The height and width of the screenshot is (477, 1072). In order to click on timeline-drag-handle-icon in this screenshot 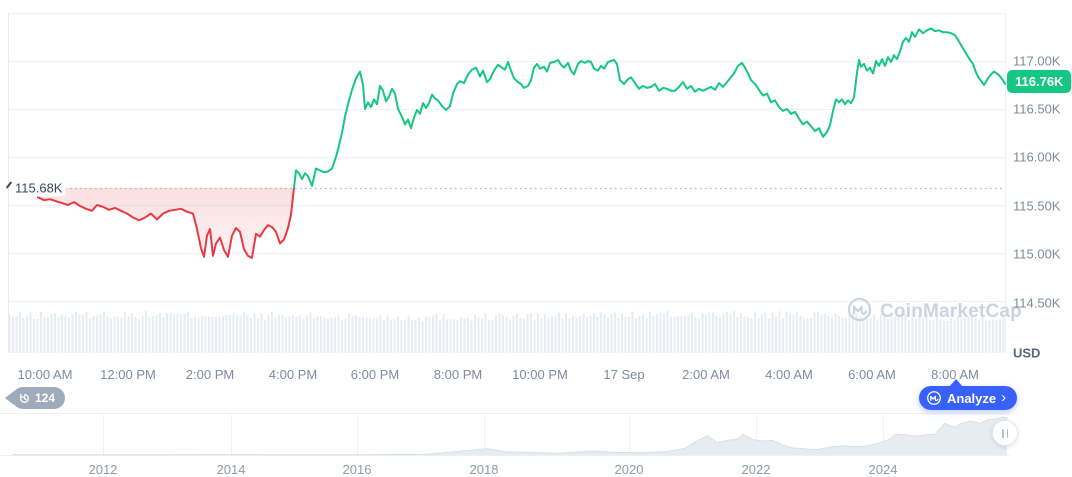, I will do `click(1005, 433)`.